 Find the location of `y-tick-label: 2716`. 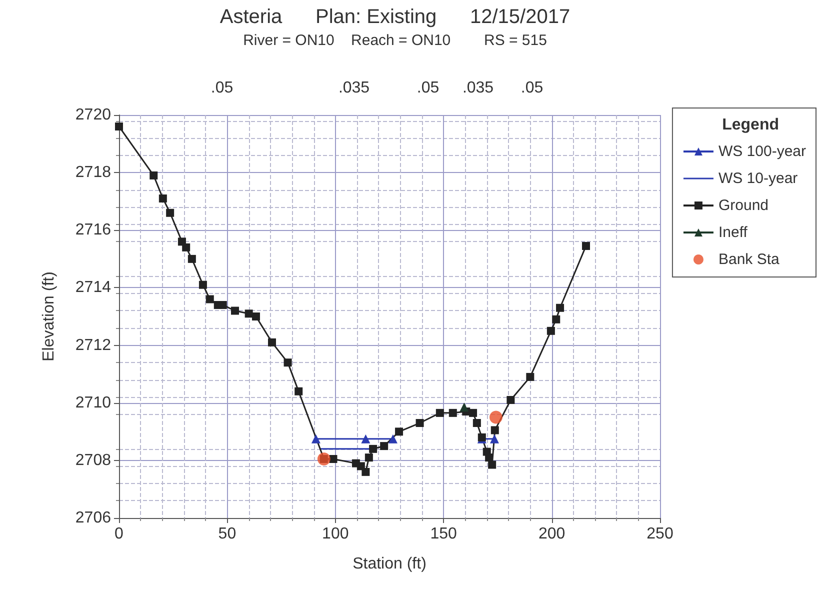

y-tick-label: 2716 is located at coordinates (93, 230).